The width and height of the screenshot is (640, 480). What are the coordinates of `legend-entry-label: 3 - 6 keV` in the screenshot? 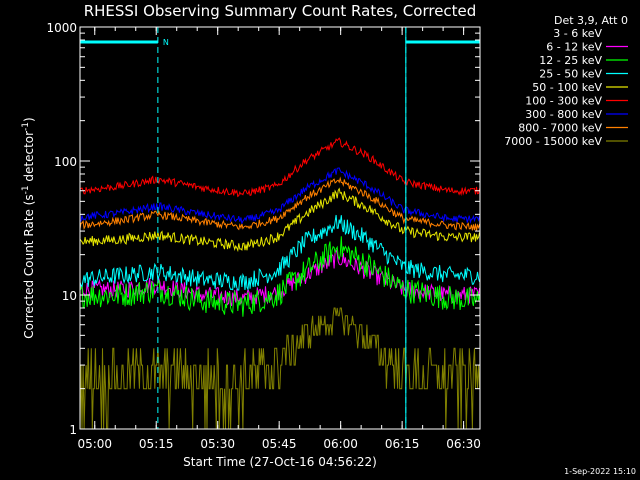 It's located at (577, 33).